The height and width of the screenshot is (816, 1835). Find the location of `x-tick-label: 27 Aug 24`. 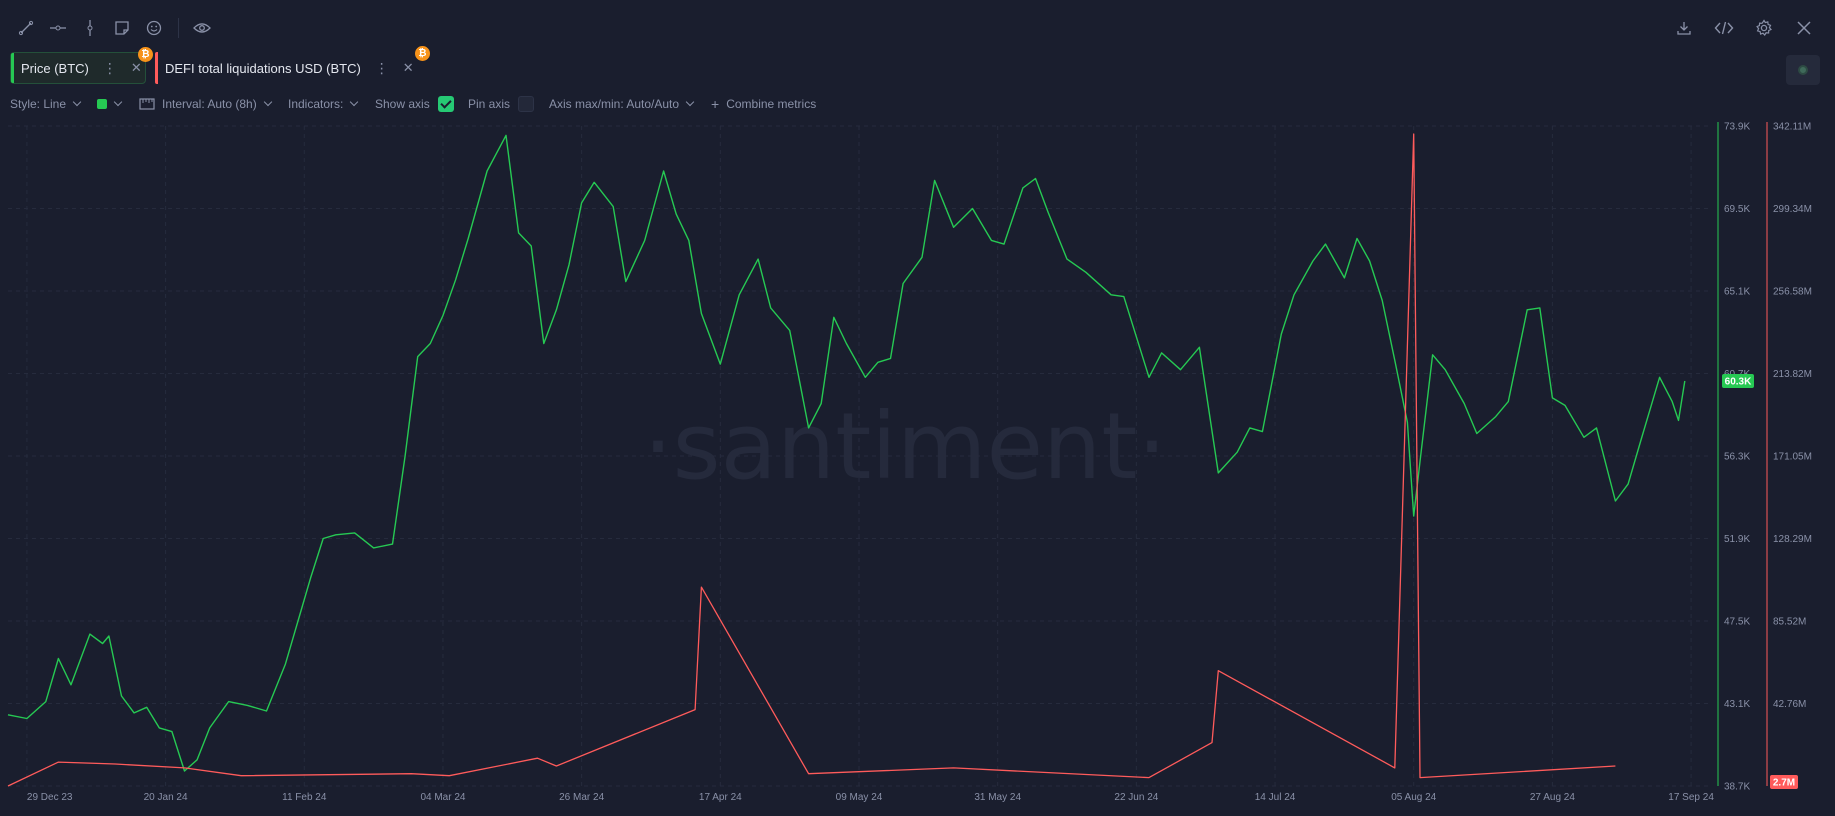

x-tick-label: 27 Aug 24 is located at coordinates (1552, 797).